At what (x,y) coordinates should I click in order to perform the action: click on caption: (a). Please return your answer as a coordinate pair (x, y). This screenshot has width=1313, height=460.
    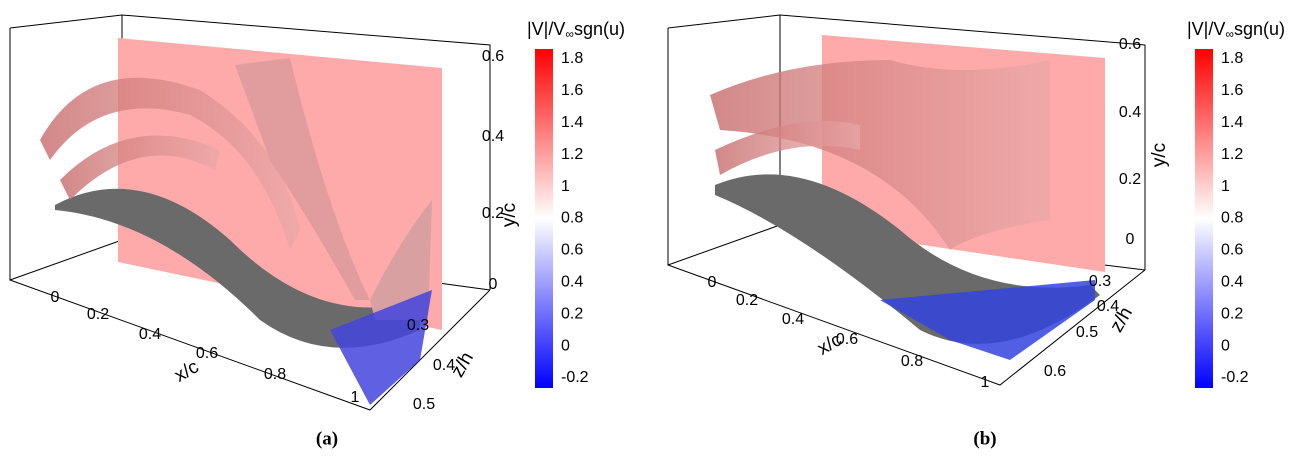
    Looking at the image, I should click on (327, 438).